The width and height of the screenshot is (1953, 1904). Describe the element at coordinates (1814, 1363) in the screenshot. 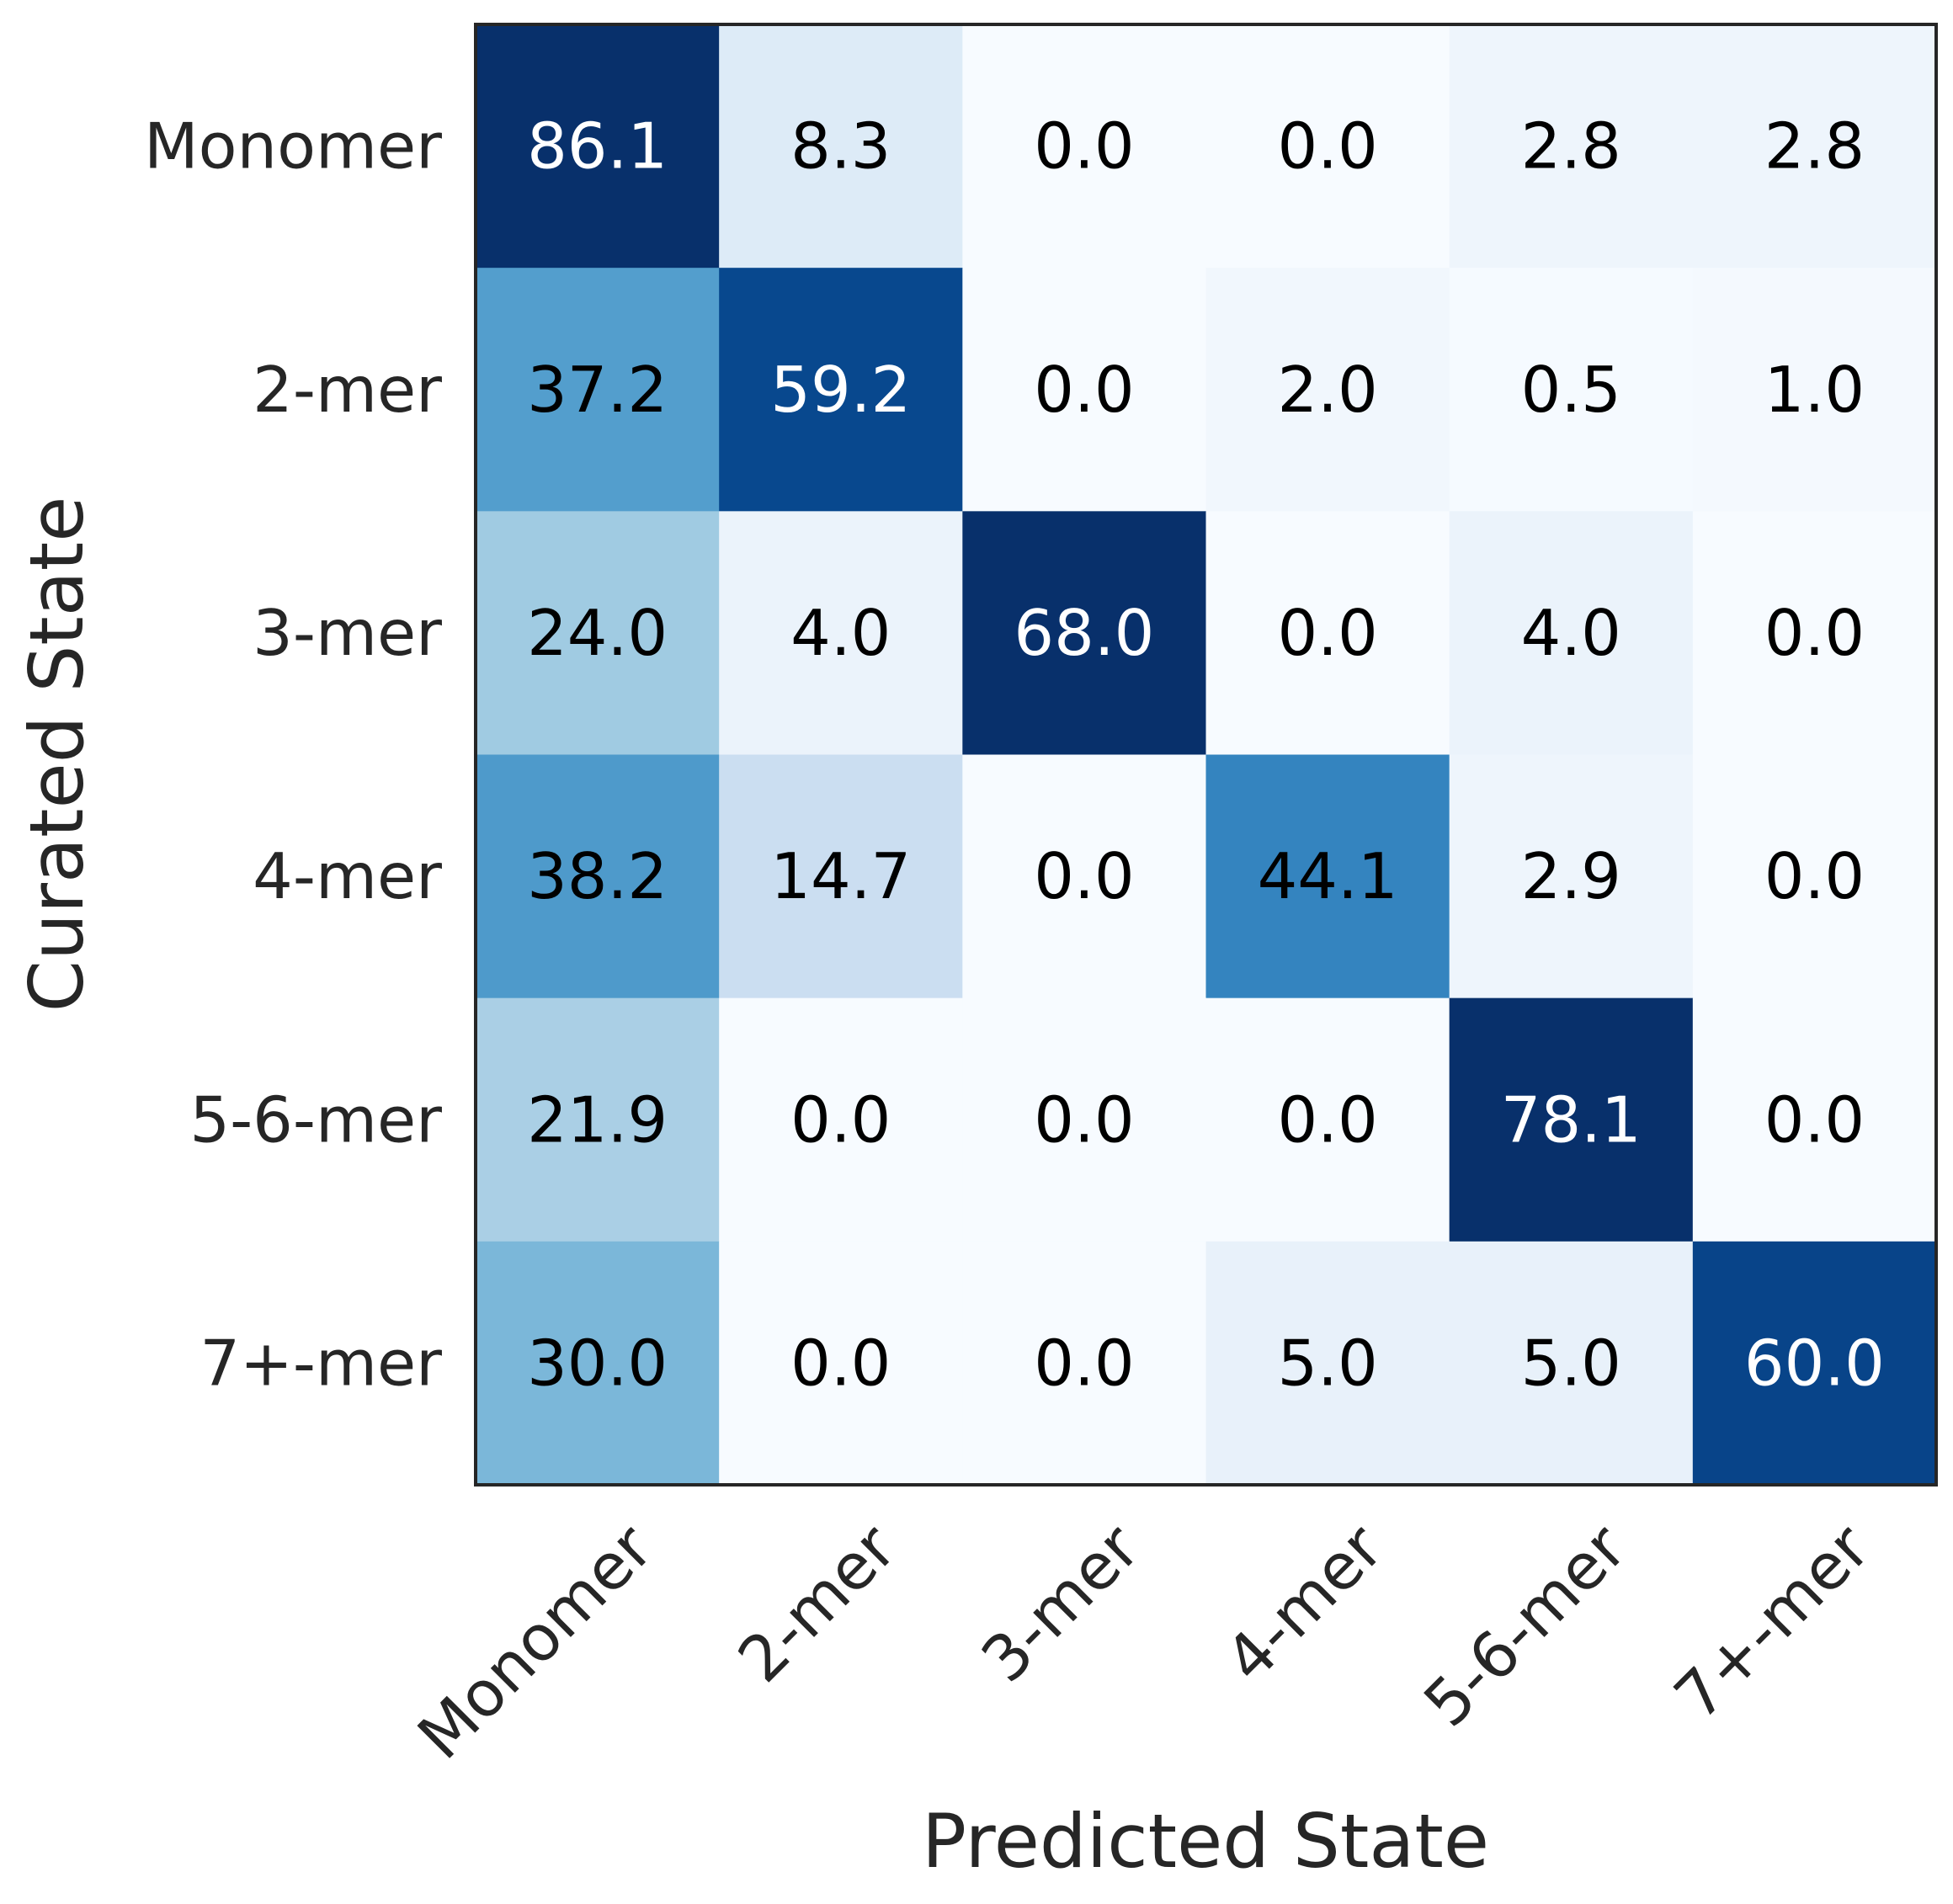

I see `heatmap-cell-label-r5-c5: 60.0` at that location.